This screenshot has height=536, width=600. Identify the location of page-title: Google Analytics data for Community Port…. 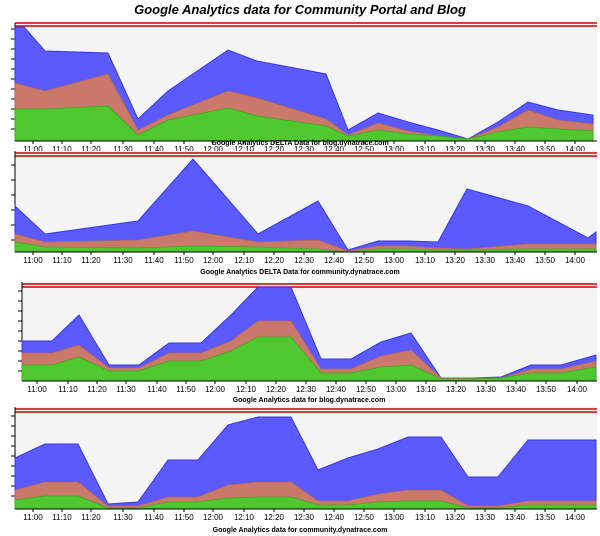
(300, 9).